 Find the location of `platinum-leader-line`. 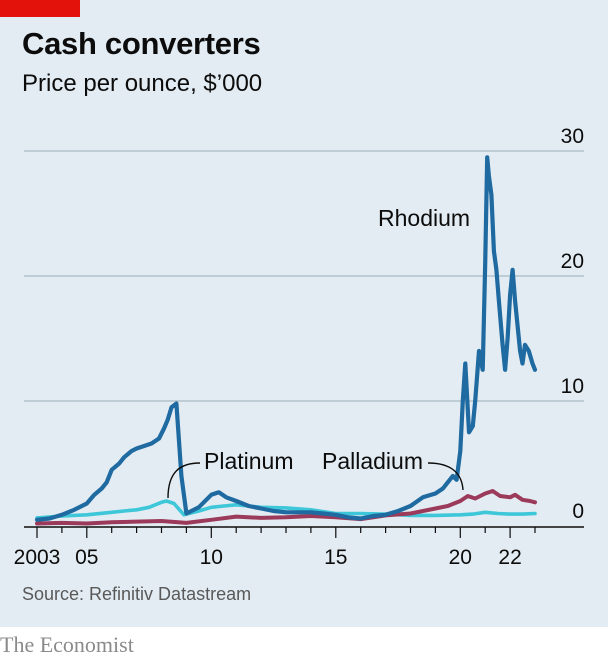

platinum-leader-line is located at coordinates (184, 480).